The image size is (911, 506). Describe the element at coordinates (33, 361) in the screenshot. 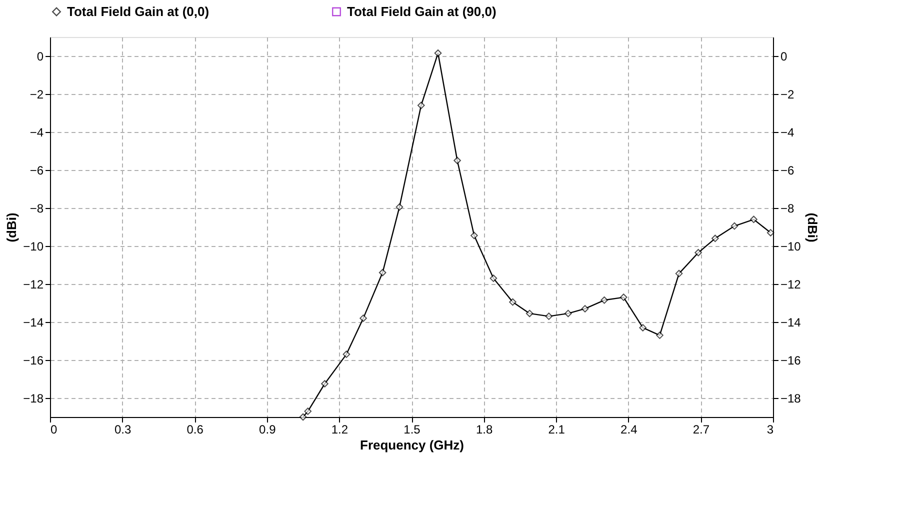

I see `y-tick-label: −16` at that location.